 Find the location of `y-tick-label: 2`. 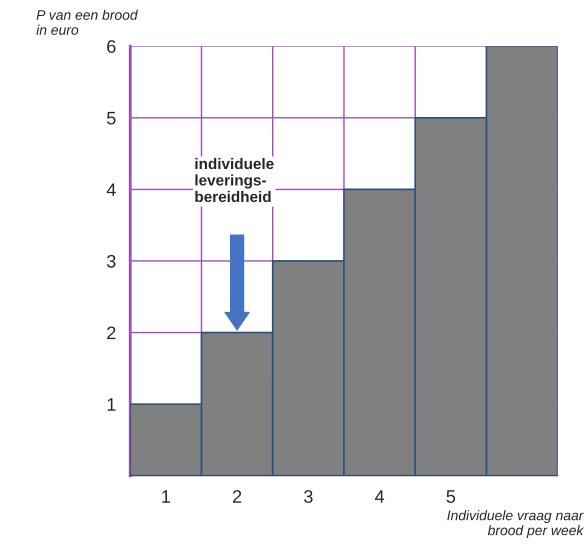

y-tick-label: 2 is located at coordinates (111, 333).